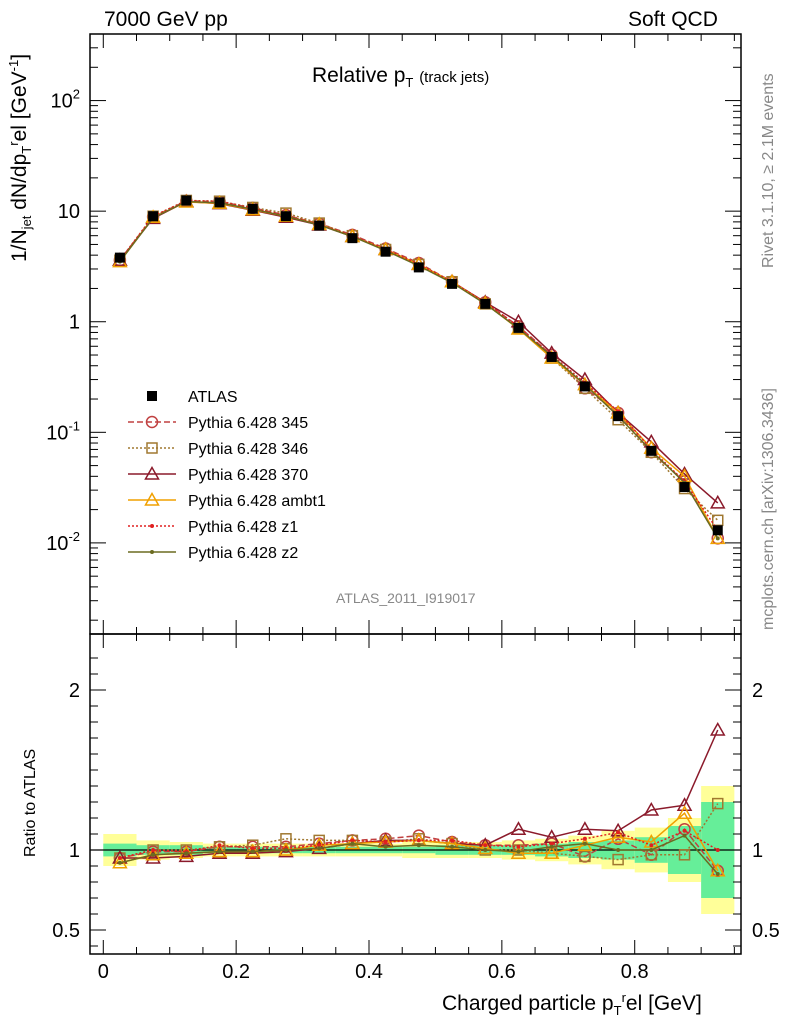  What do you see at coordinates (13, 143) in the screenshot?
I see `ylabel-r: r` at bounding box center [13, 143].